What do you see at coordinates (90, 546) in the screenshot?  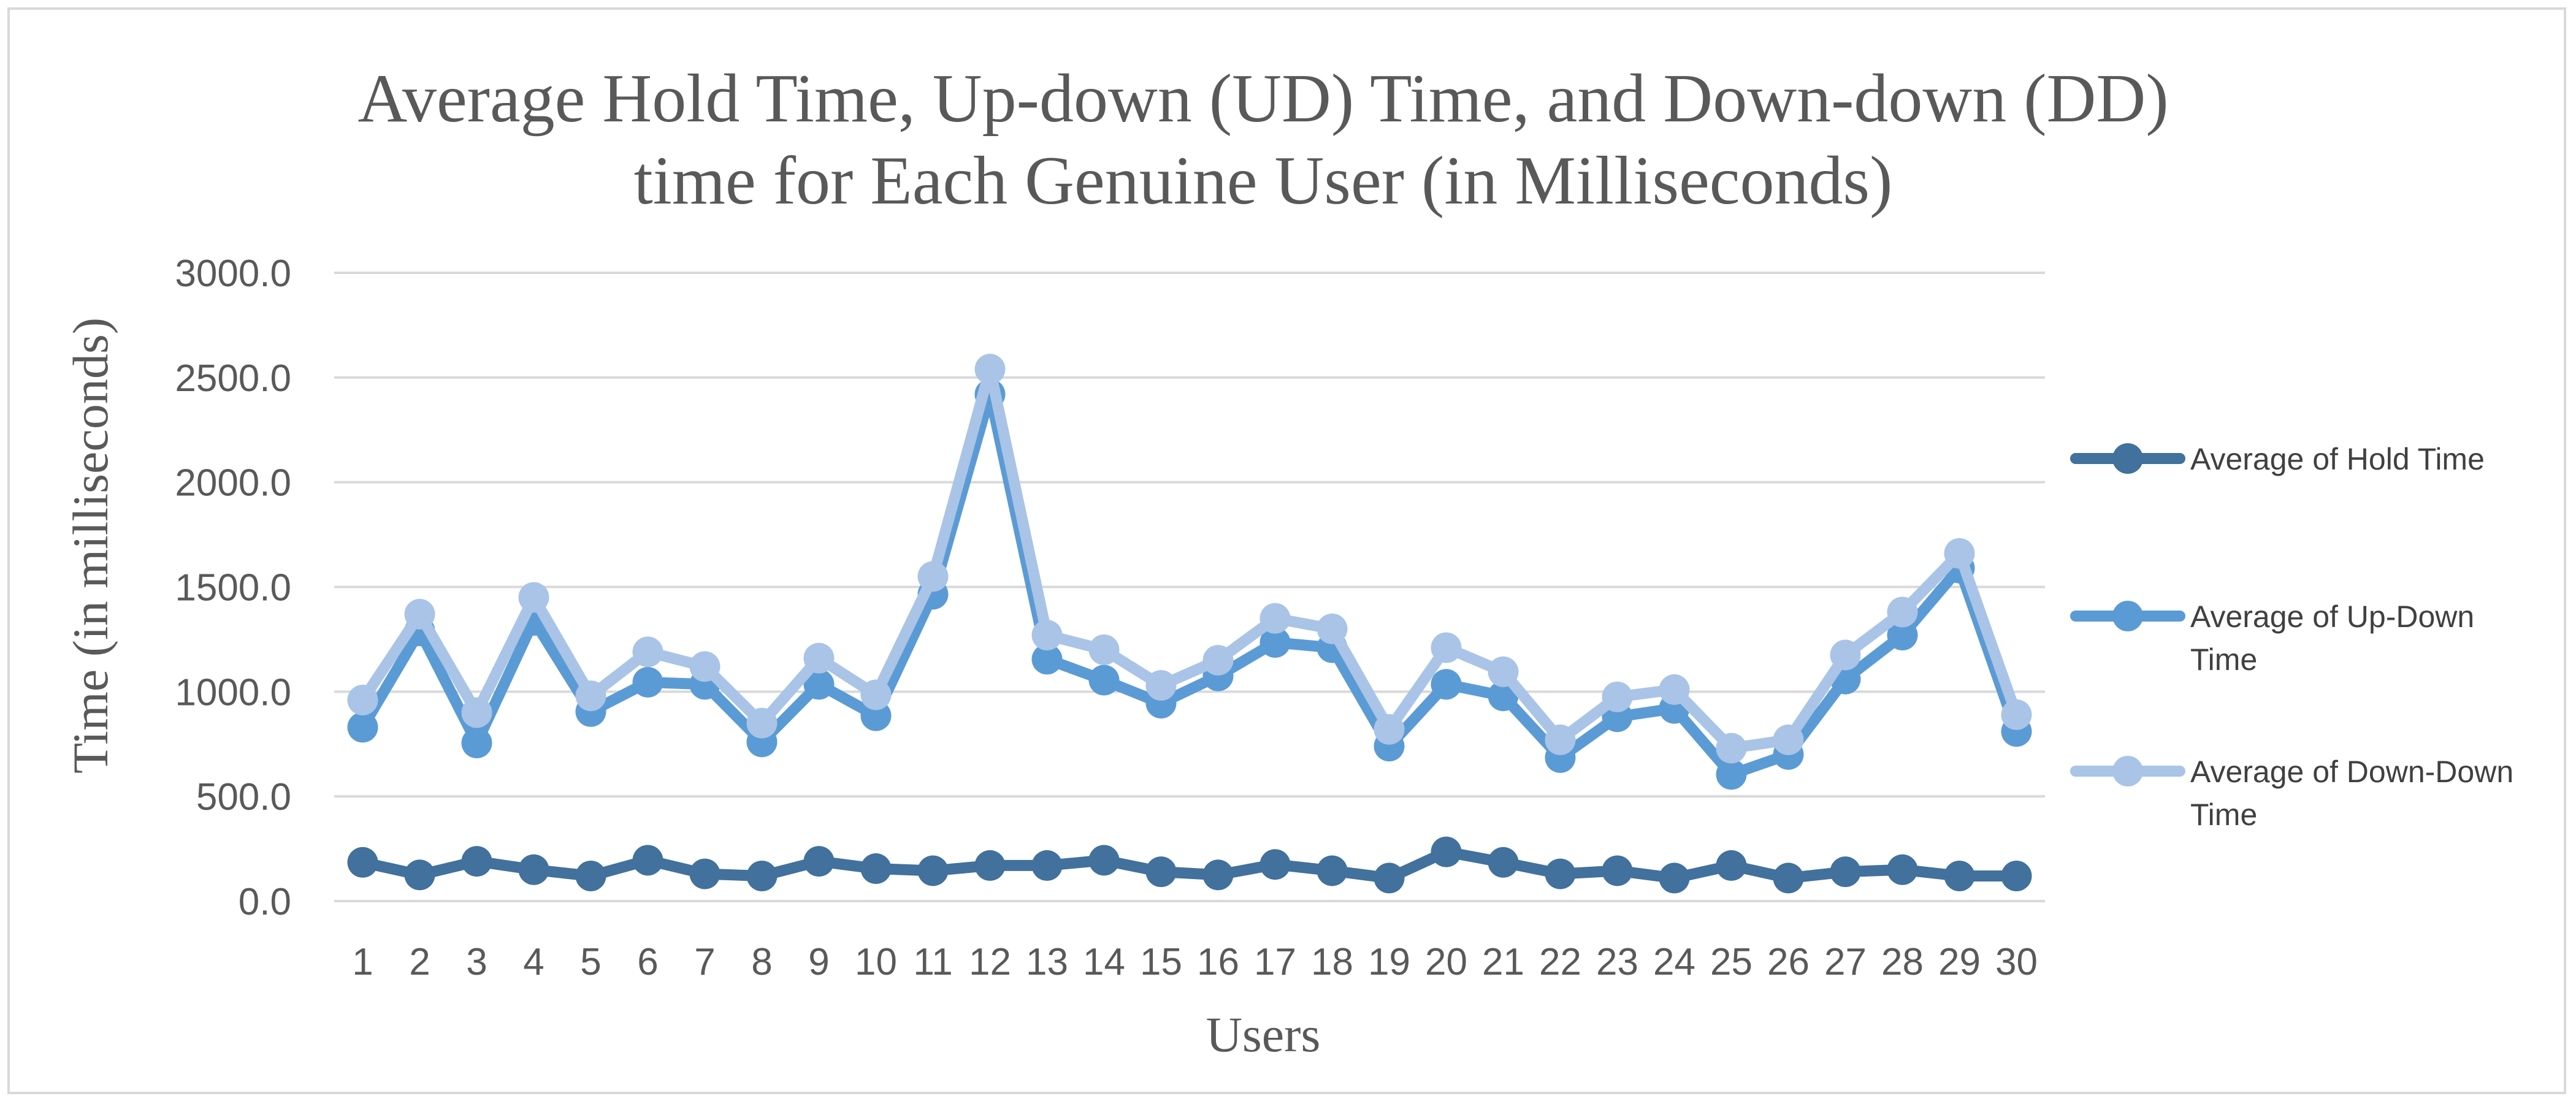 I see `y-axis-title: Time (in milliseconds)` at bounding box center [90, 546].